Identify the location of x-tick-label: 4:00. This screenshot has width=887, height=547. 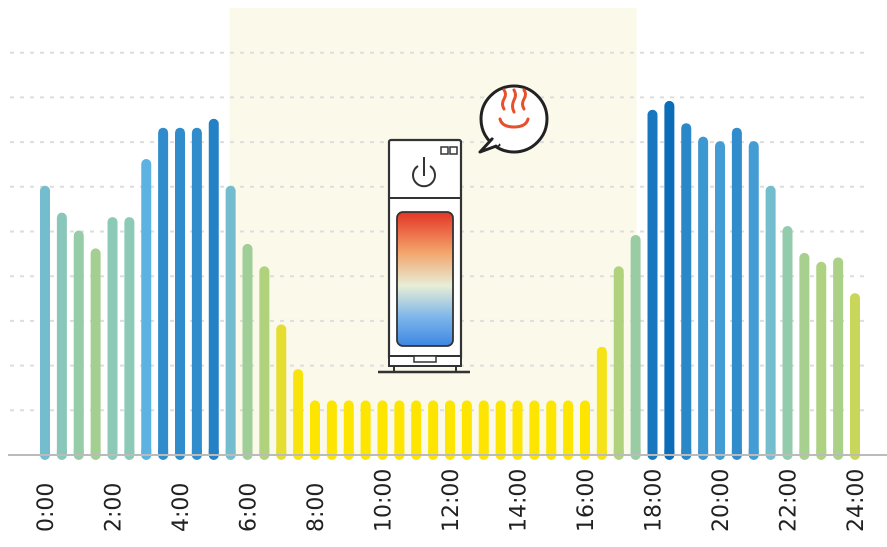
(181, 507).